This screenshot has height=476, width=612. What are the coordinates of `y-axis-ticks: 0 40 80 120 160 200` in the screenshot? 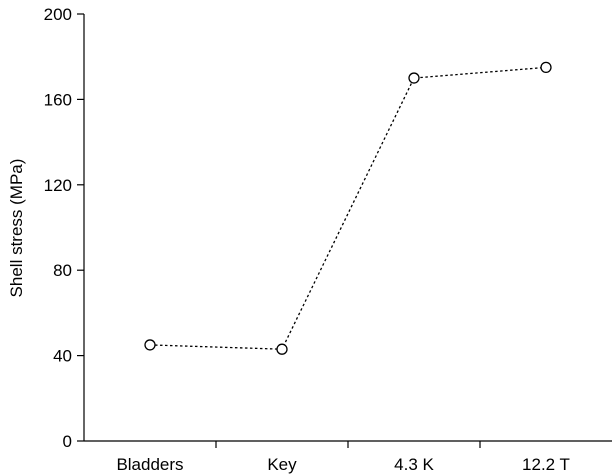 It's located at (64, 228).